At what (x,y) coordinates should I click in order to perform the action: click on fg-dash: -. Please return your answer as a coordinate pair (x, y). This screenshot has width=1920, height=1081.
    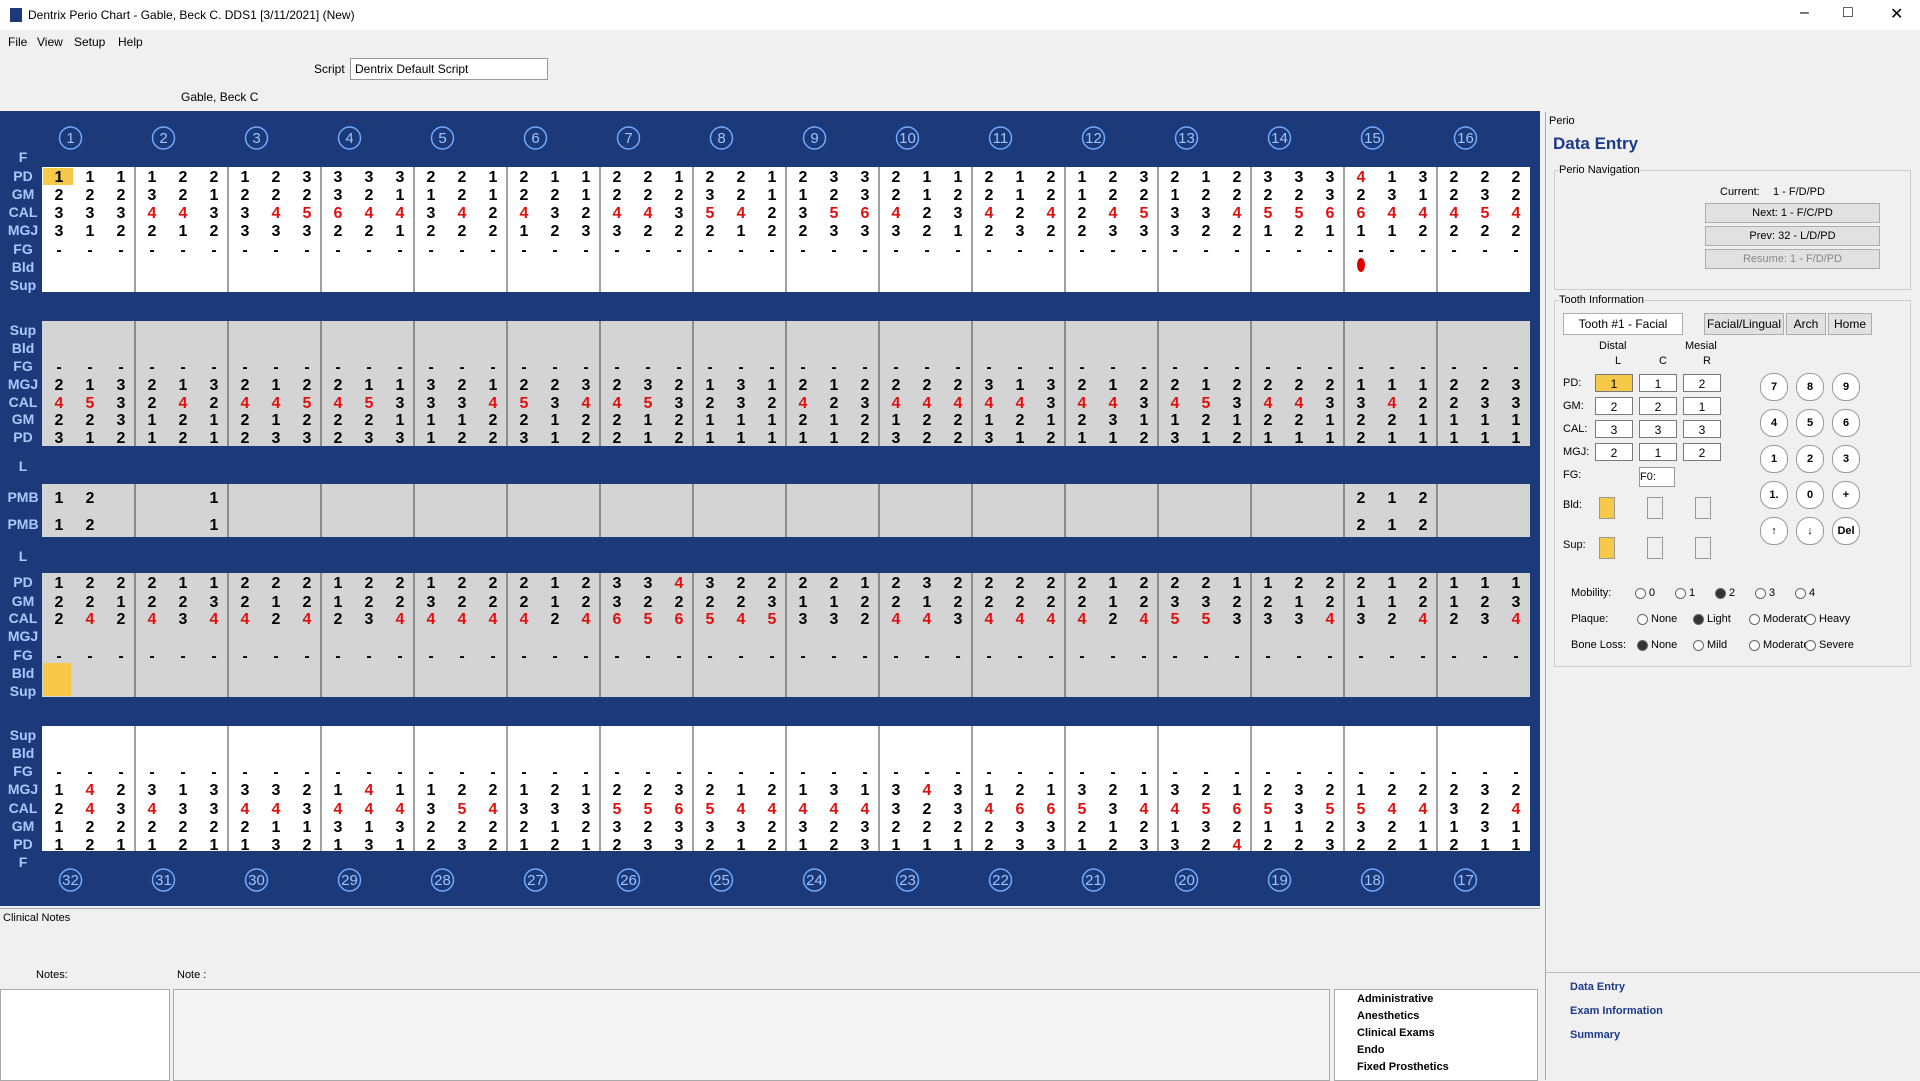
    Looking at the image, I should click on (1515, 772).